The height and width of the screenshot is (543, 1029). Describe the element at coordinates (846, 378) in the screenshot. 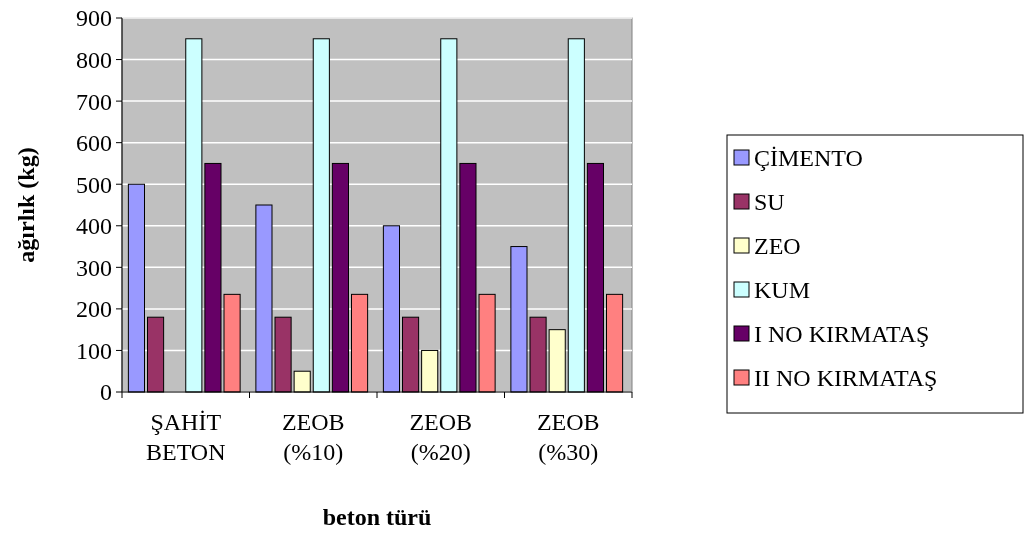

I see `legend-label: II NO KIRMATAŞ` at that location.